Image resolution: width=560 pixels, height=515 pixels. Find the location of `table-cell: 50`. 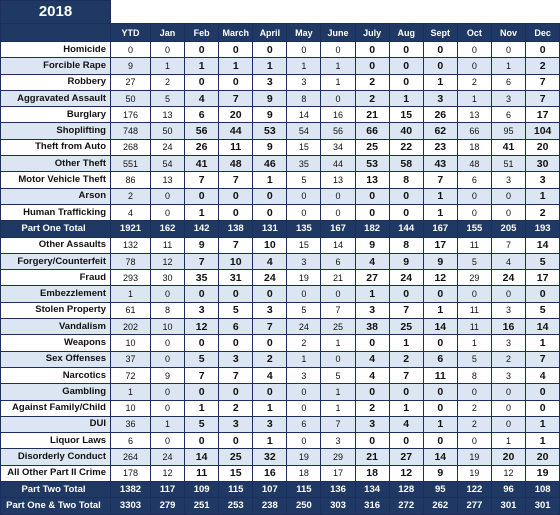

table-cell: 50 is located at coordinates (167, 131).